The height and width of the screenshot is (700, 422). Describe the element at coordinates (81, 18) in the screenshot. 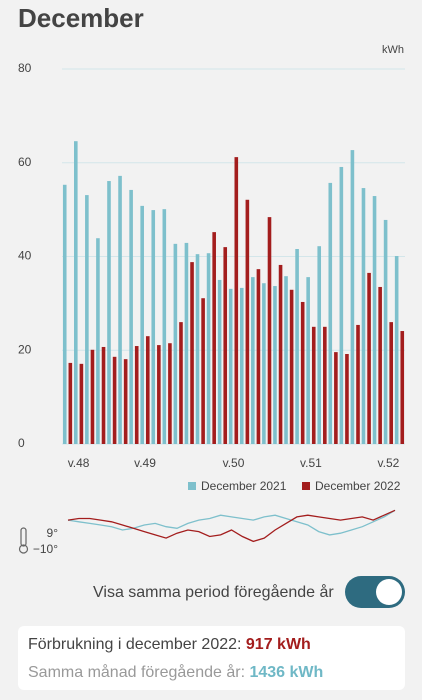

I see `page-title: December` at that location.